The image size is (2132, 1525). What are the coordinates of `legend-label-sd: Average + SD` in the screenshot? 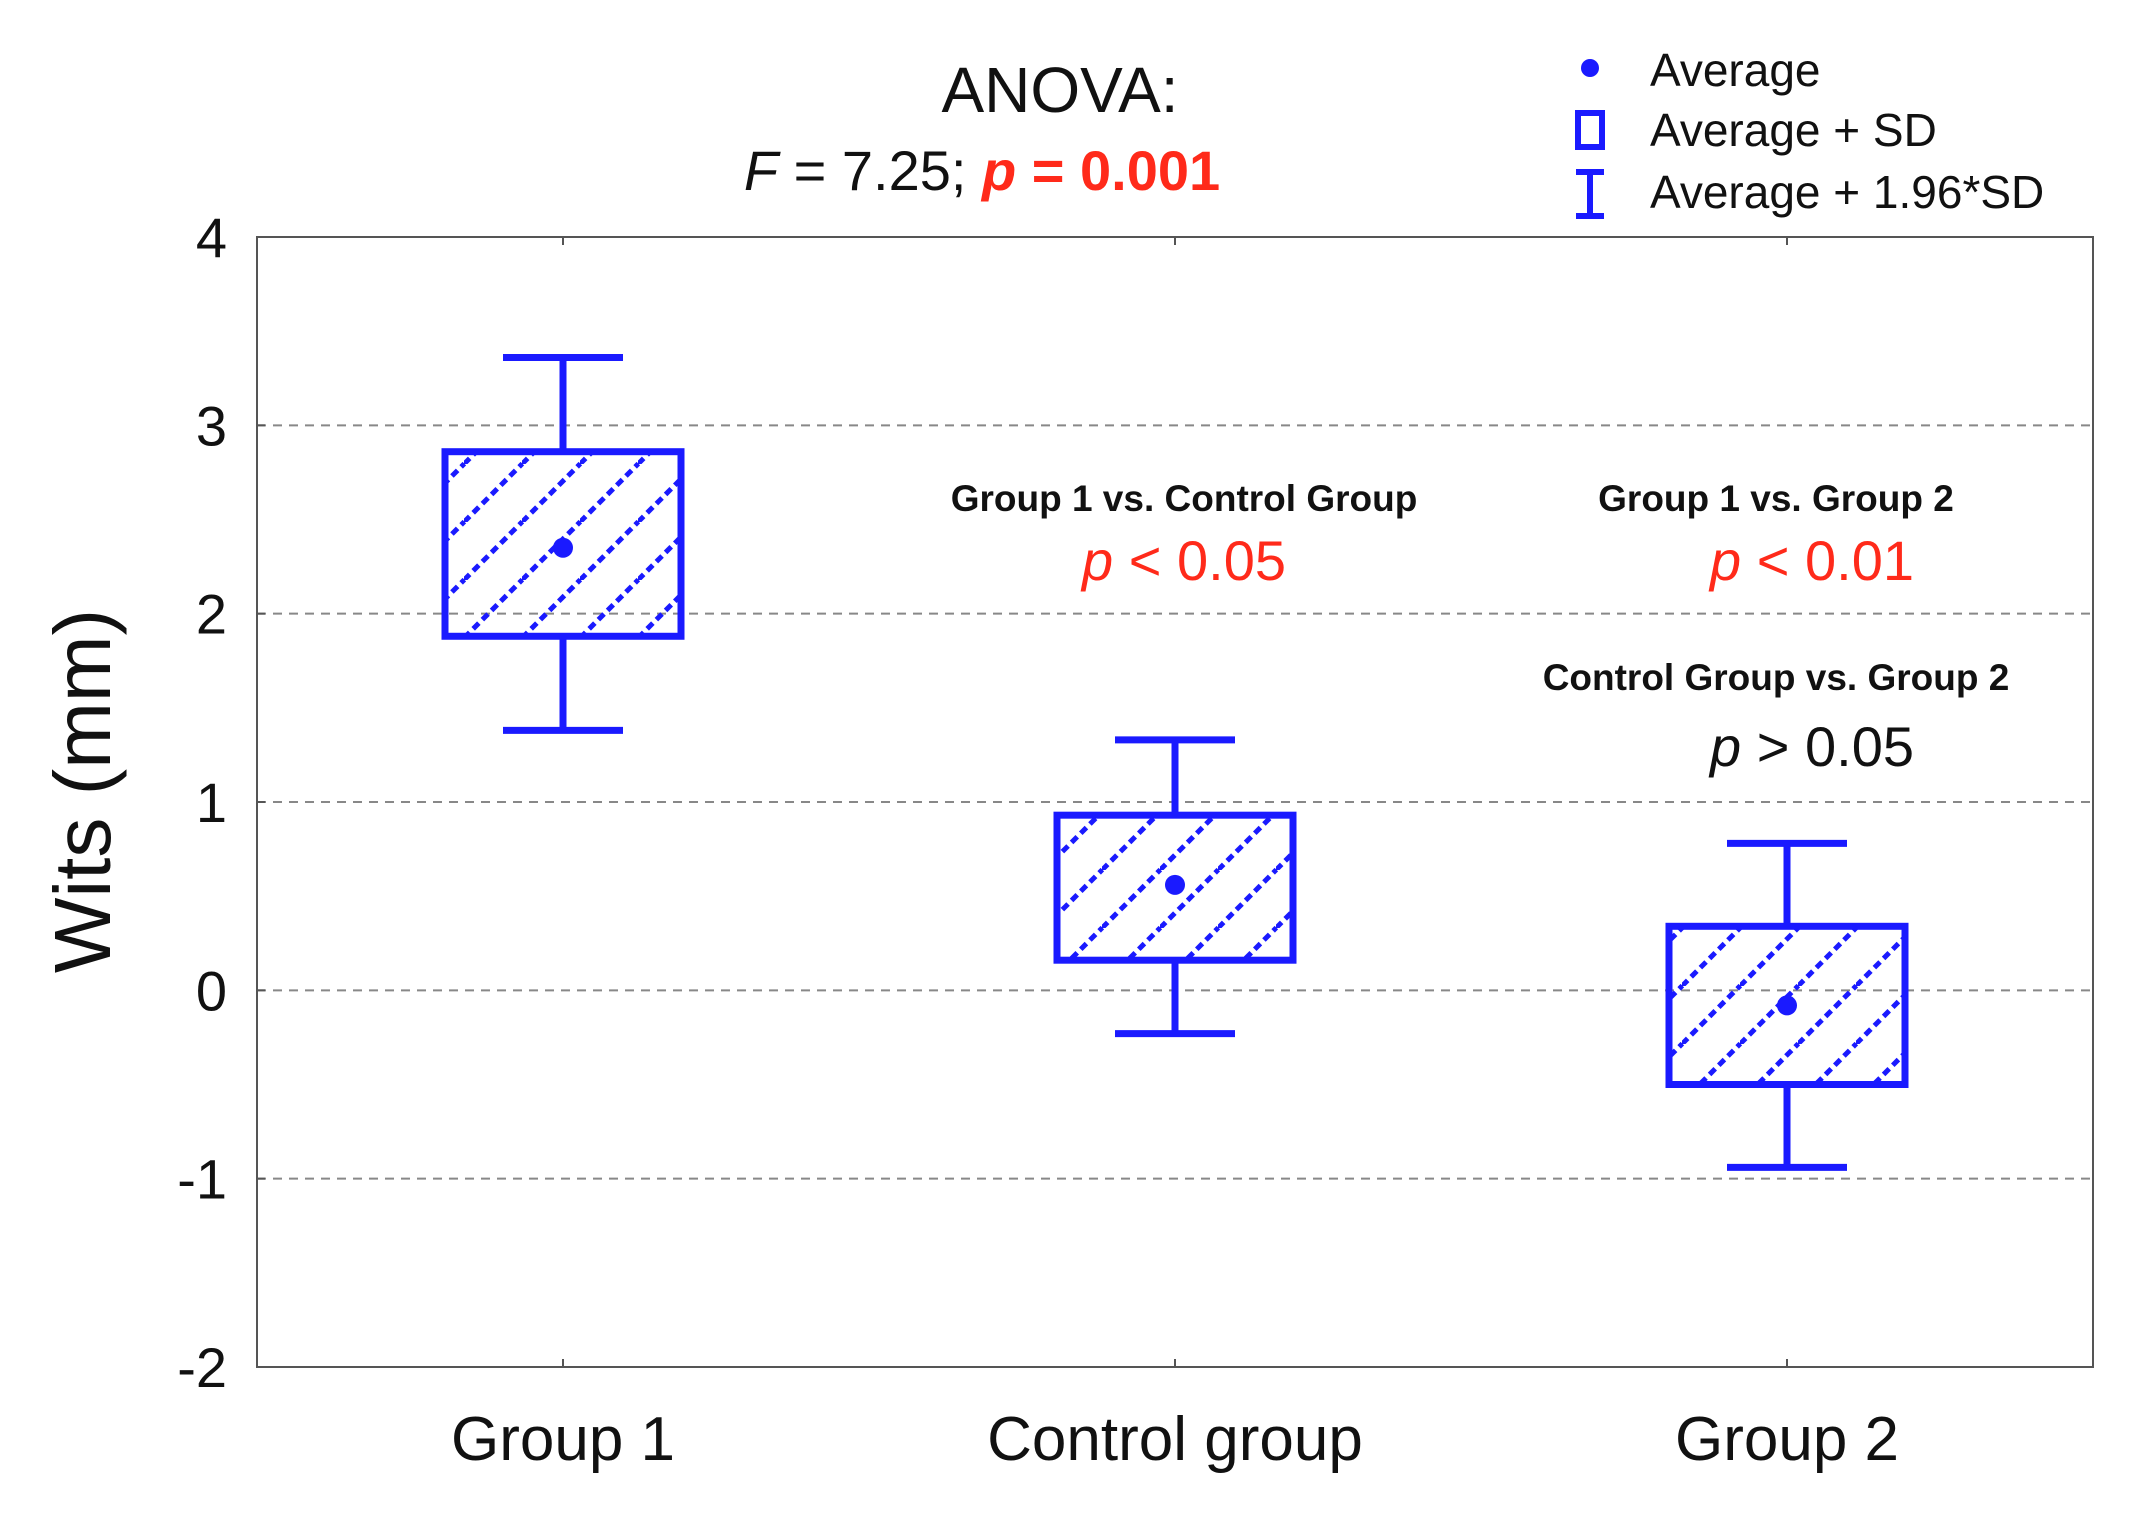 It's located at (1793, 130).